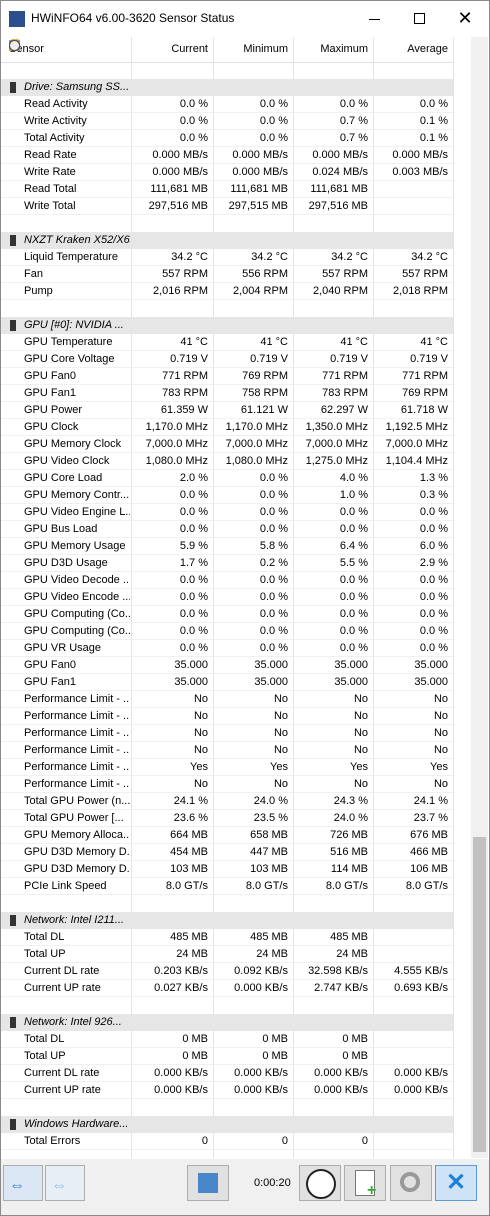 The height and width of the screenshot is (1216, 490). Describe the element at coordinates (350, 801) in the screenshot. I see `sensor-value: 24.3 %` at that location.